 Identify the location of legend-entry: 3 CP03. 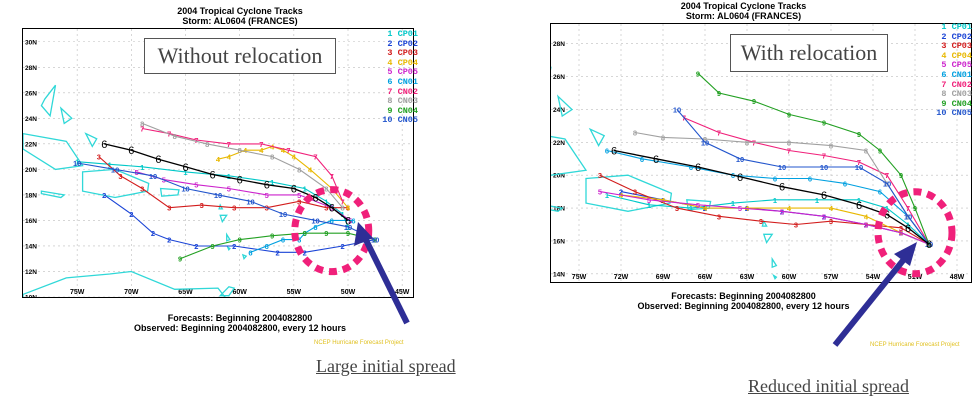
(956, 46).